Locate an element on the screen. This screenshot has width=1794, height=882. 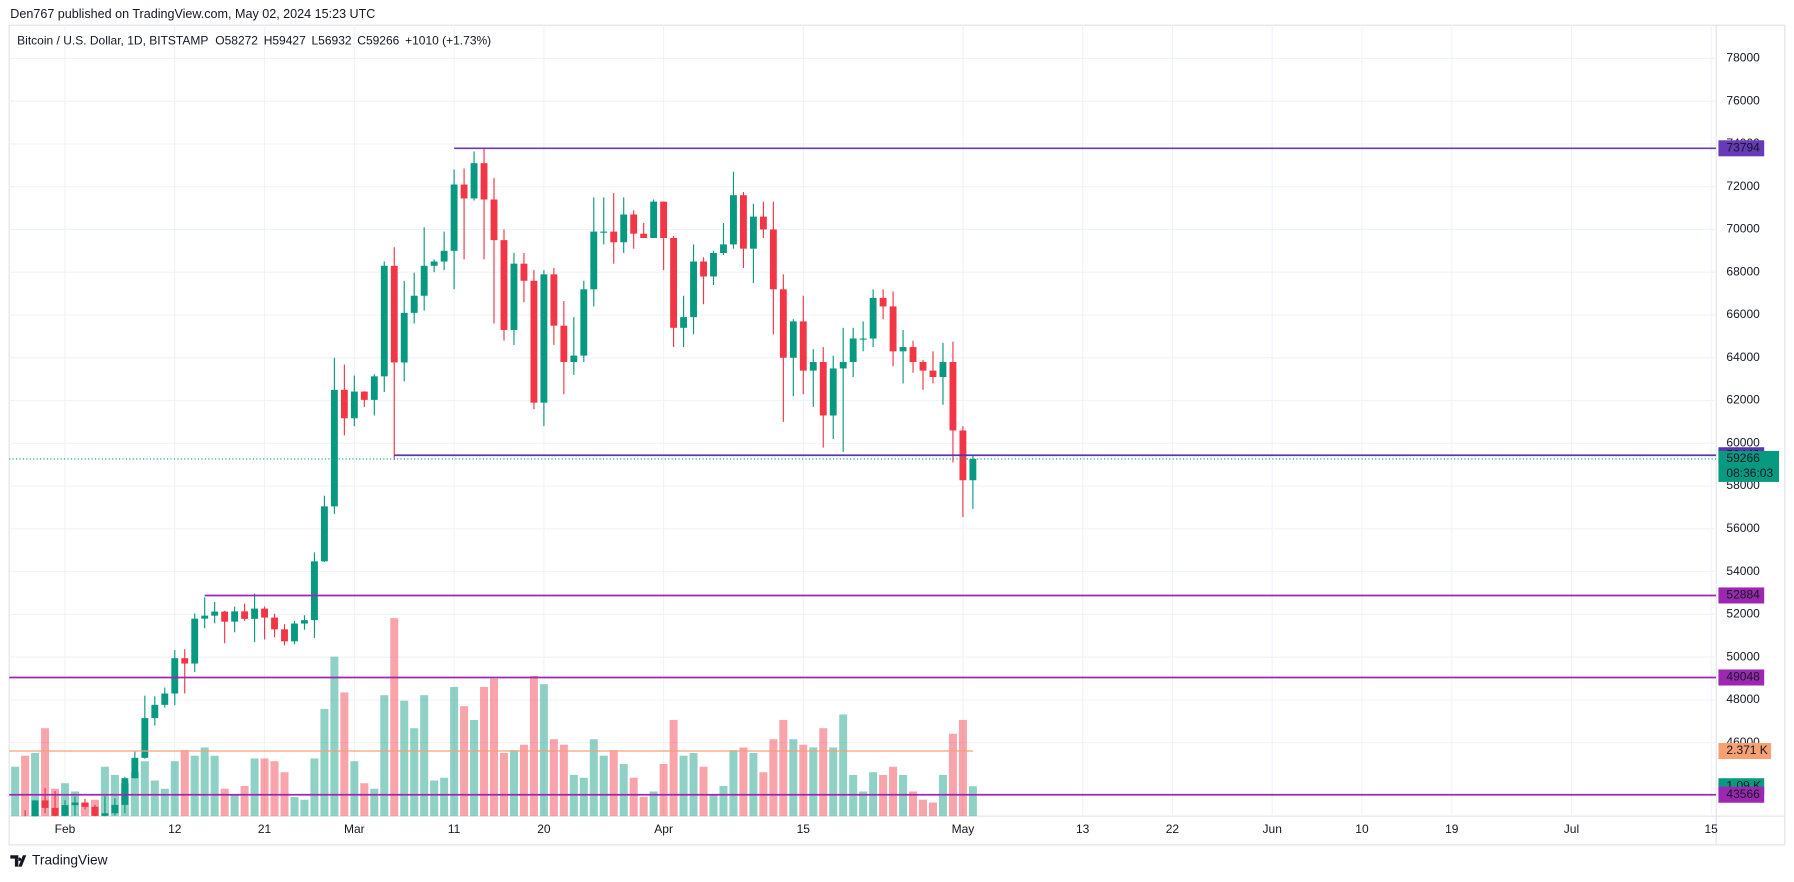
y-tick-label: 54000 is located at coordinates (1743, 571).